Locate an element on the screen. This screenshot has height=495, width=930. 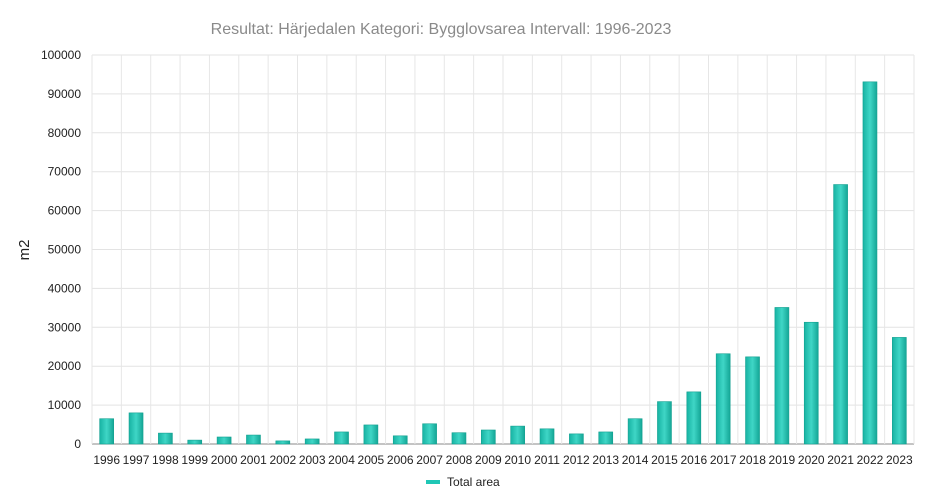
bar-2018 is located at coordinates (752, 400).